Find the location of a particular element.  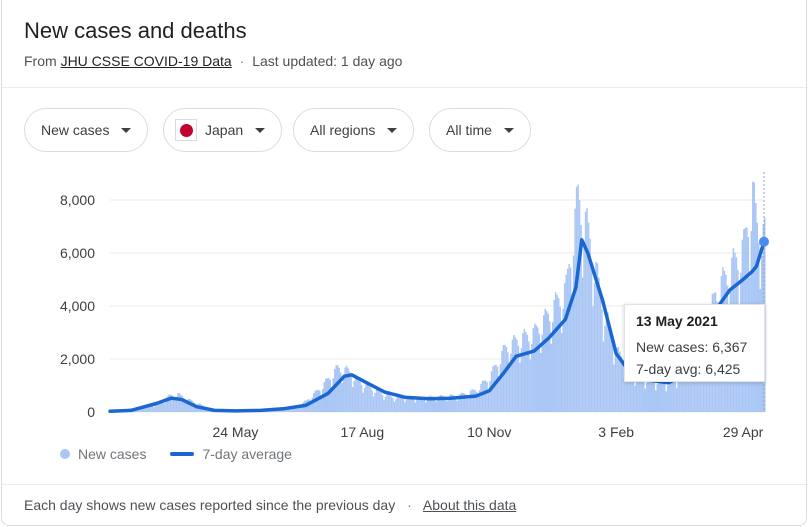

y-tick-label: 6,000 is located at coordinates (77, 253).